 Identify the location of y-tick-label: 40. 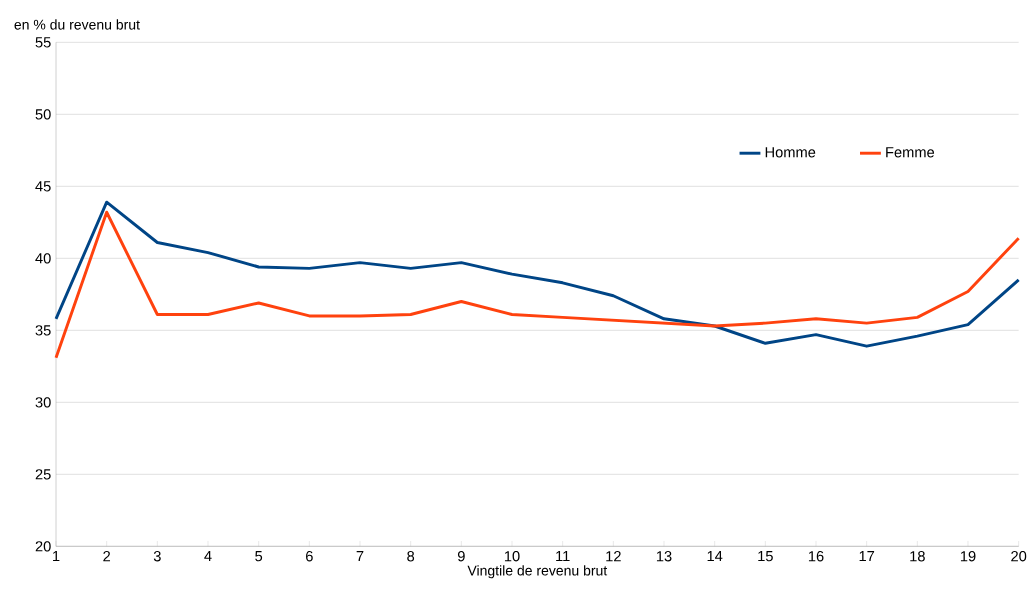
(43, 258).